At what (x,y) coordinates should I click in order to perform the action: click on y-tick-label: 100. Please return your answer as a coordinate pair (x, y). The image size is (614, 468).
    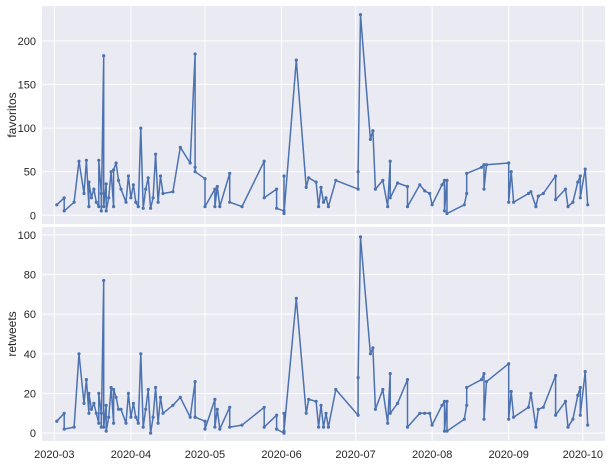
    Looking at the image, I should click on (27, 236).